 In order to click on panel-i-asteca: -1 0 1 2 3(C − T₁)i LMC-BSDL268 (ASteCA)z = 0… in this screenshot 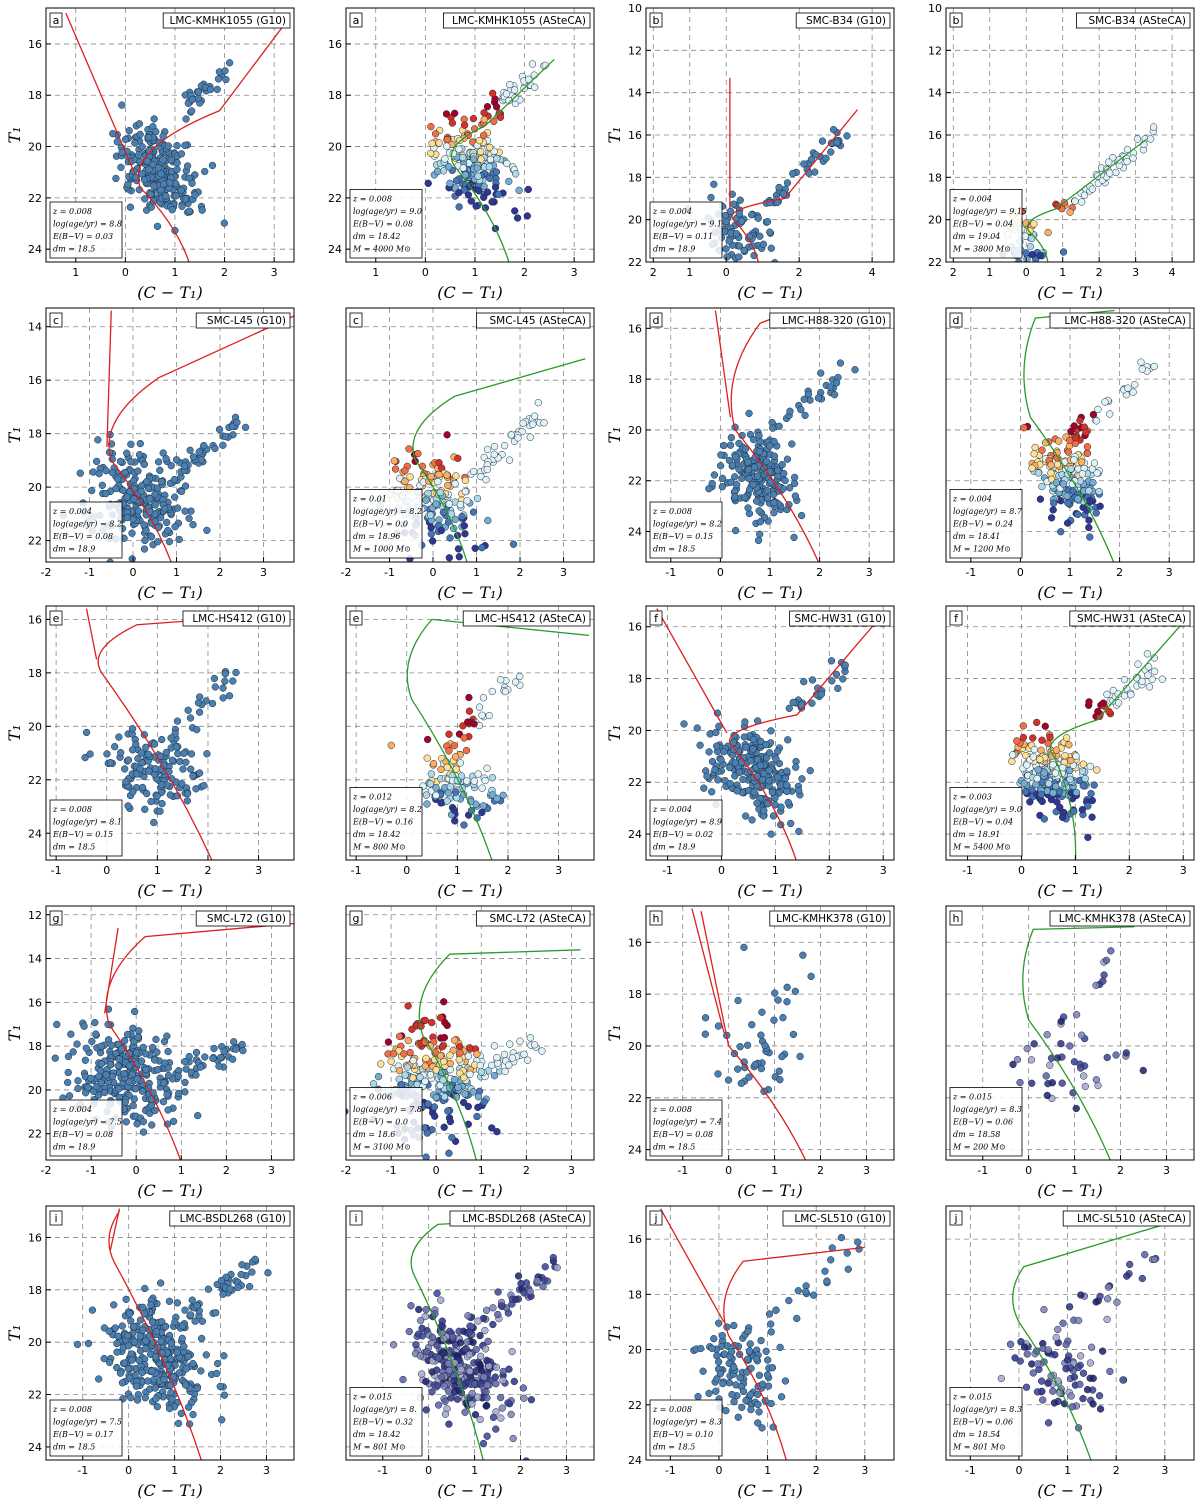, I will do `click(470, 1352)`.